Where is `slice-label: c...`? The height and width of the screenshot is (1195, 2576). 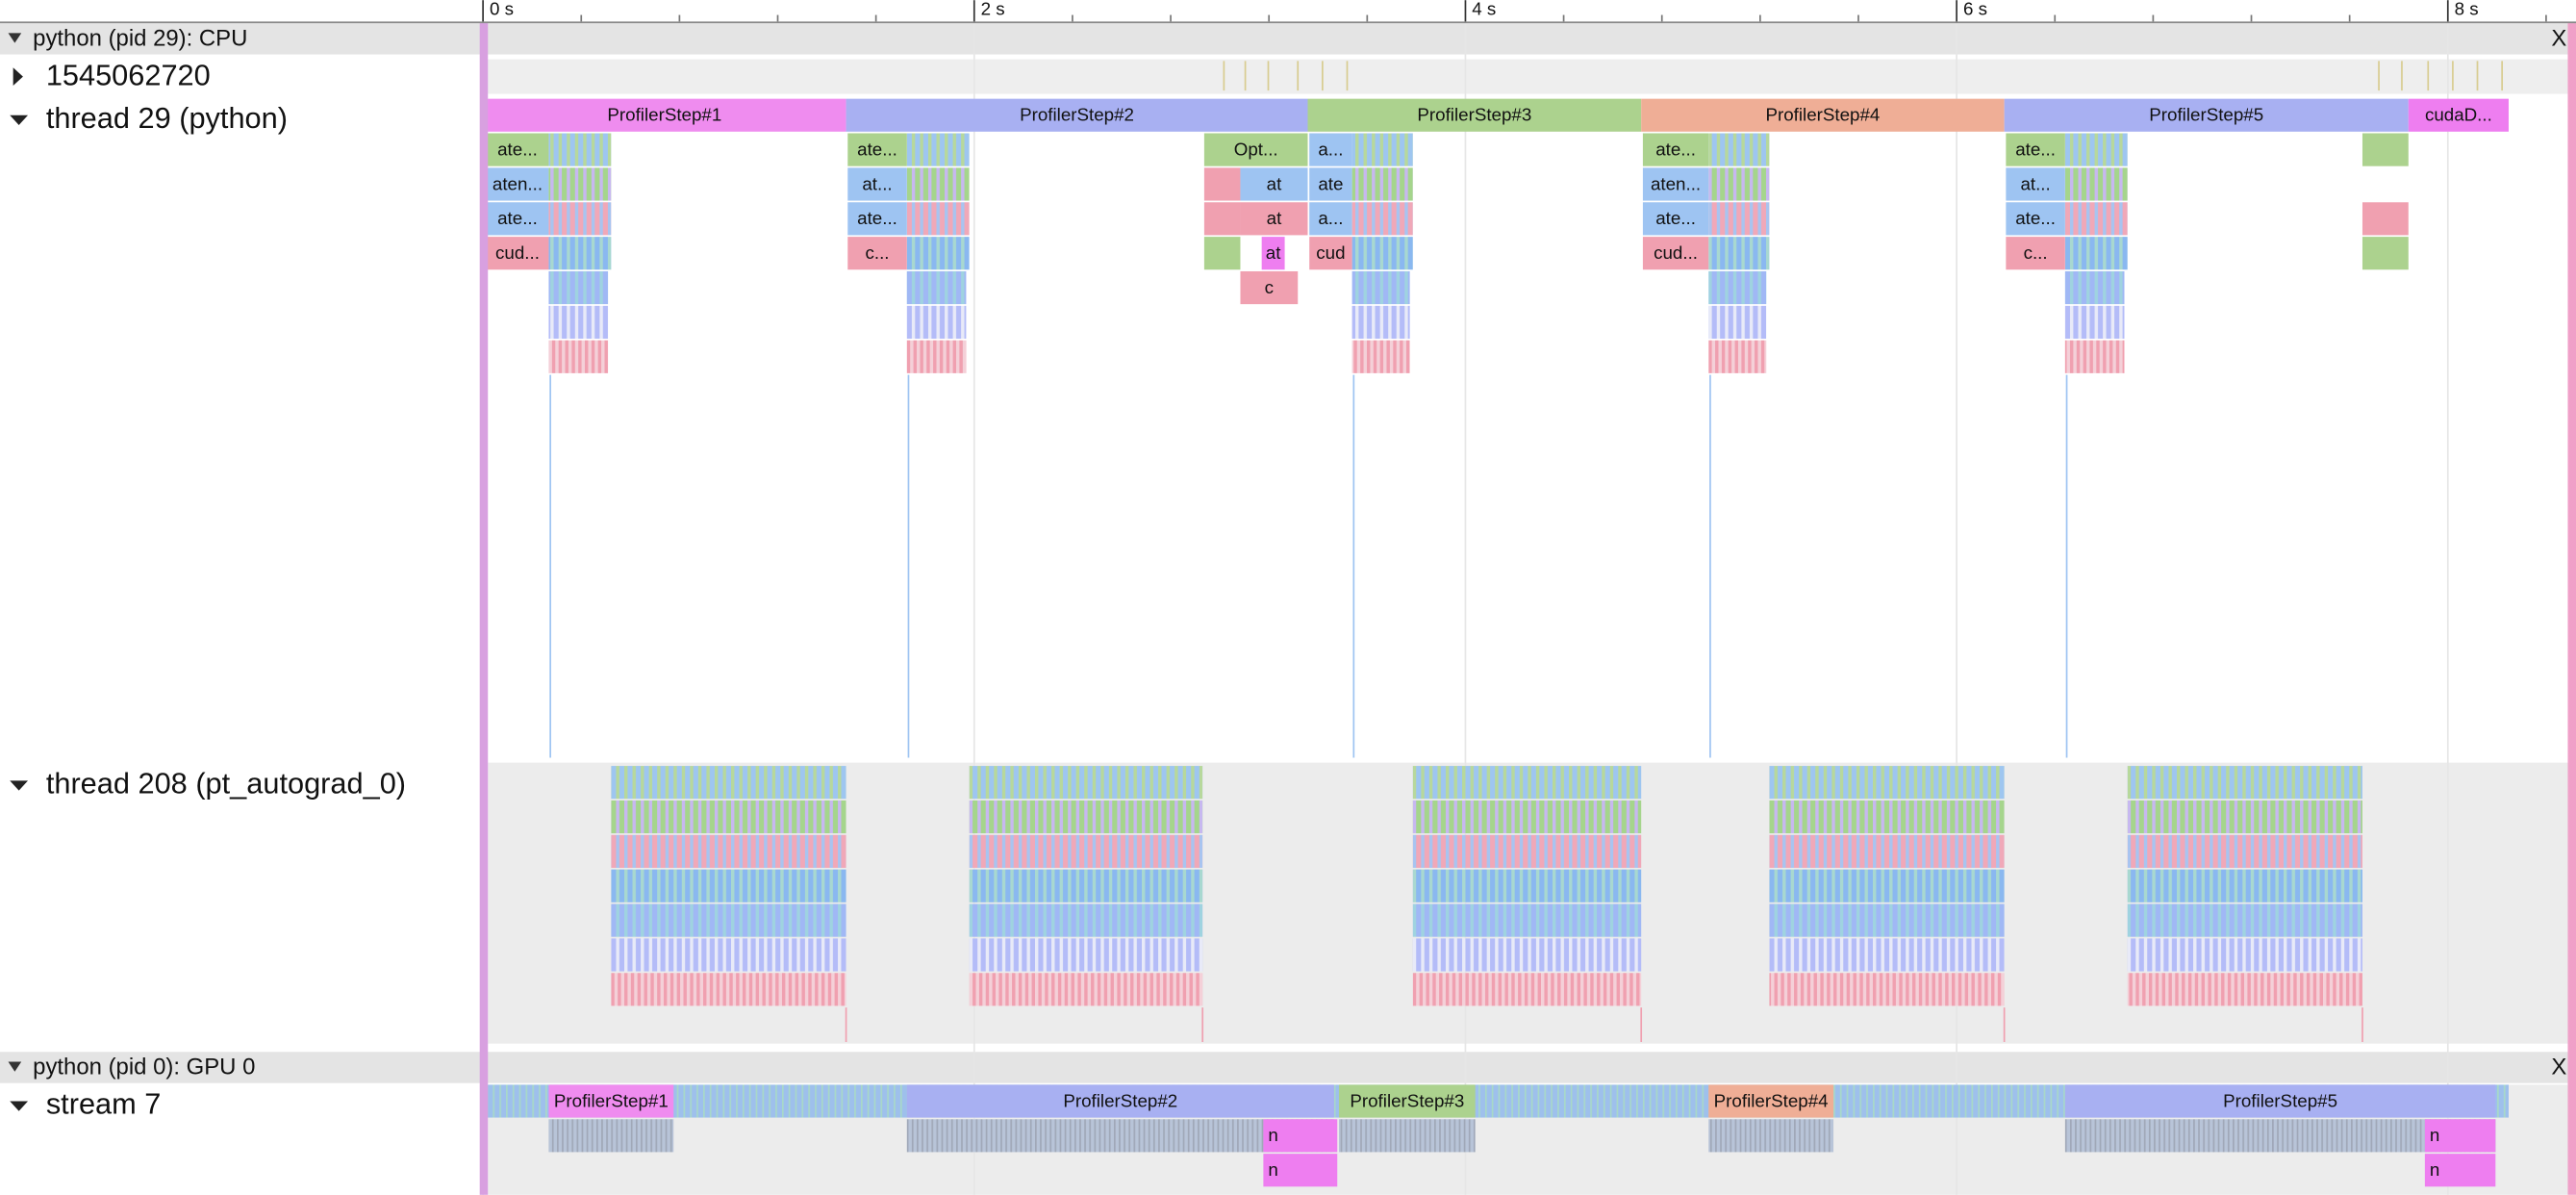 slice-label: c... is located at coordinates (2036, 253).